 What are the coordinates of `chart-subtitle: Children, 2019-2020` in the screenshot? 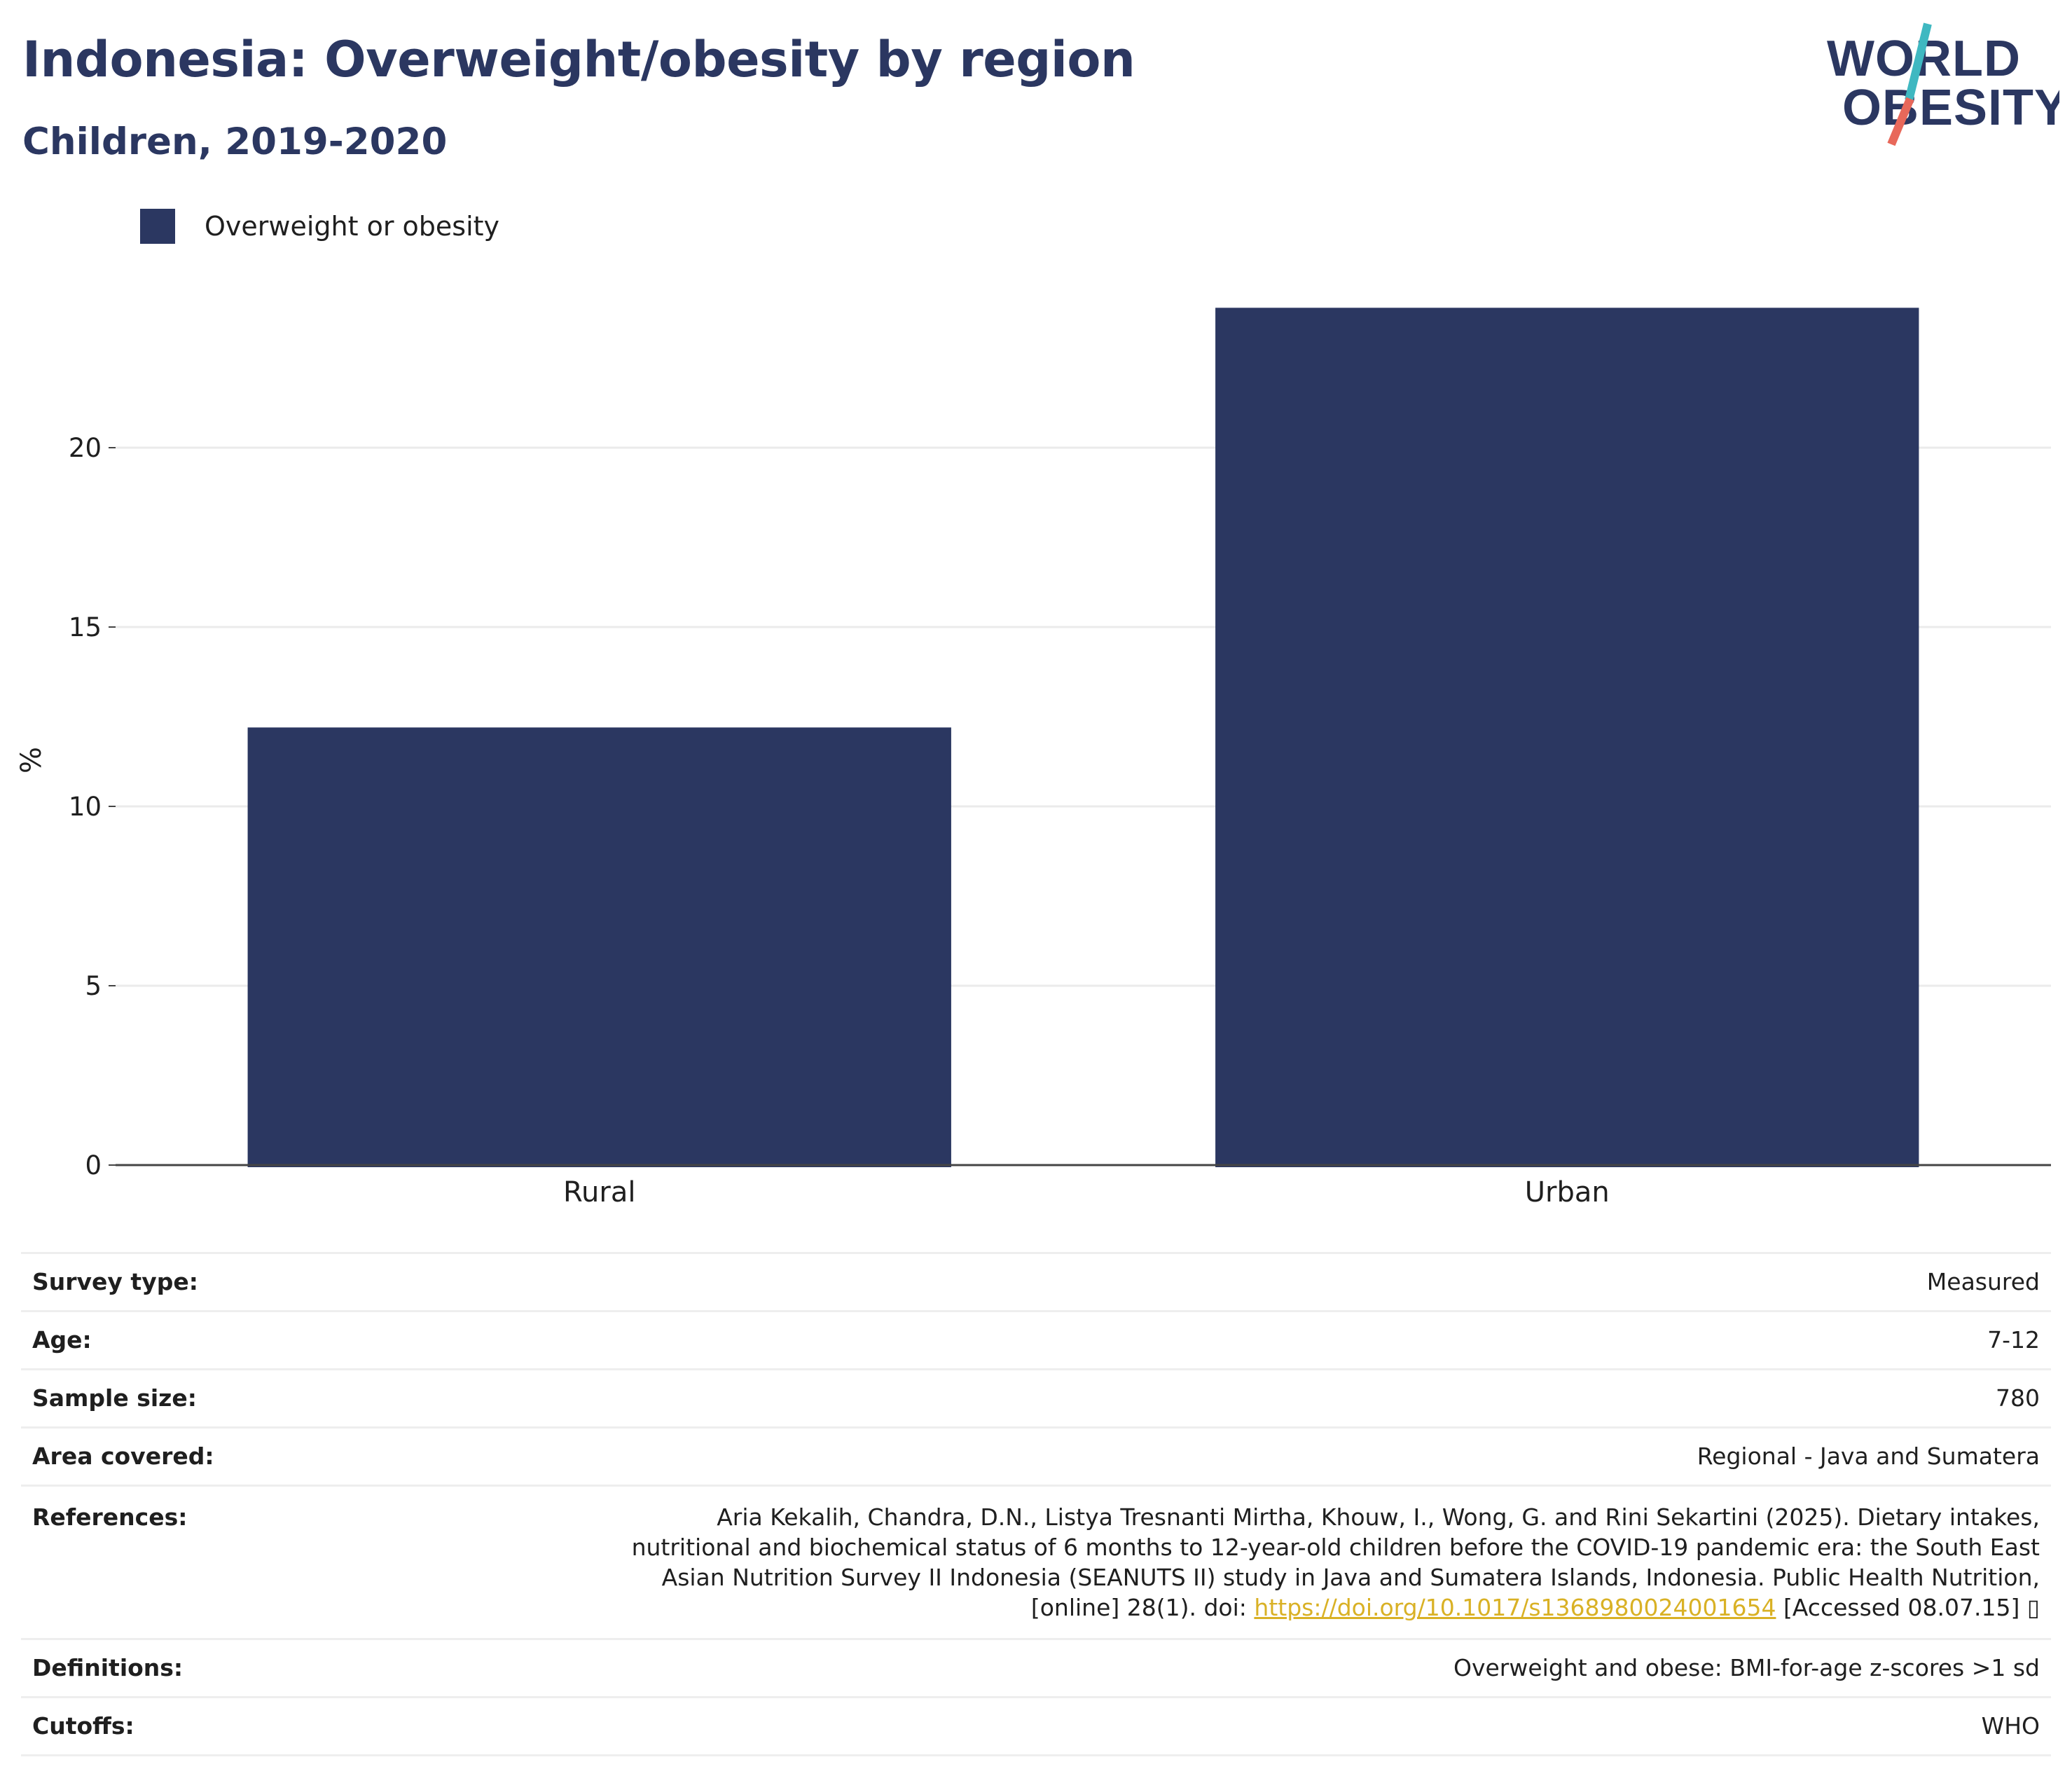 It's located at (235, 142).